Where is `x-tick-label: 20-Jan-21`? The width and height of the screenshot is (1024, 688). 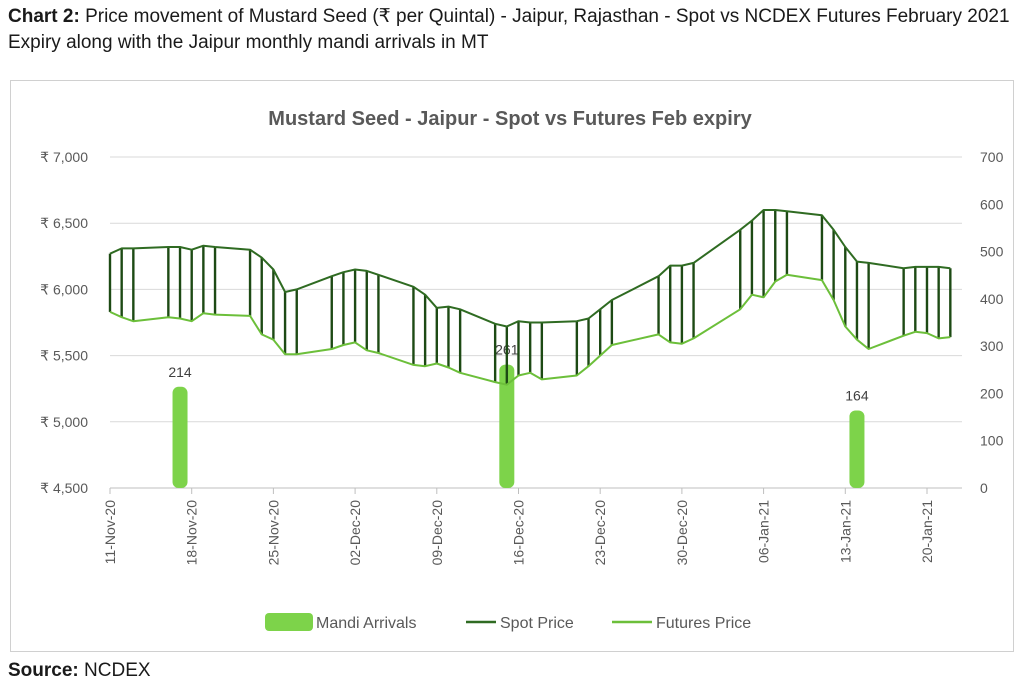 x-tick-label: 20-Jan-21 is located at coordinates (927, 531).